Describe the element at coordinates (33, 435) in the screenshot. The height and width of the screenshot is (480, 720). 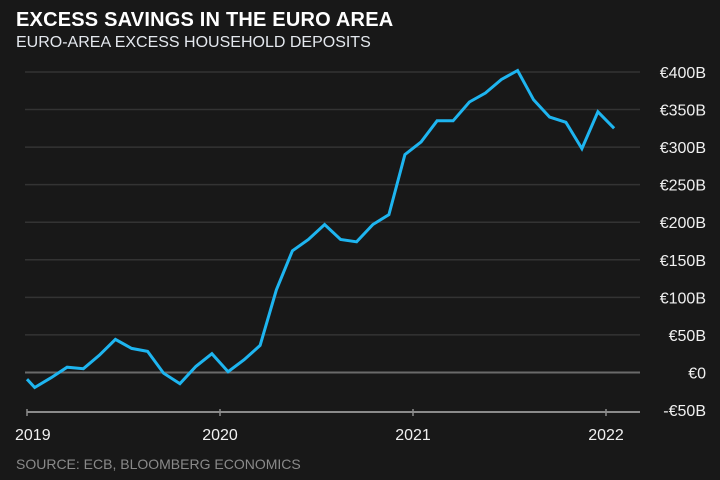
I see `x-tick-label: 2019` at that location.